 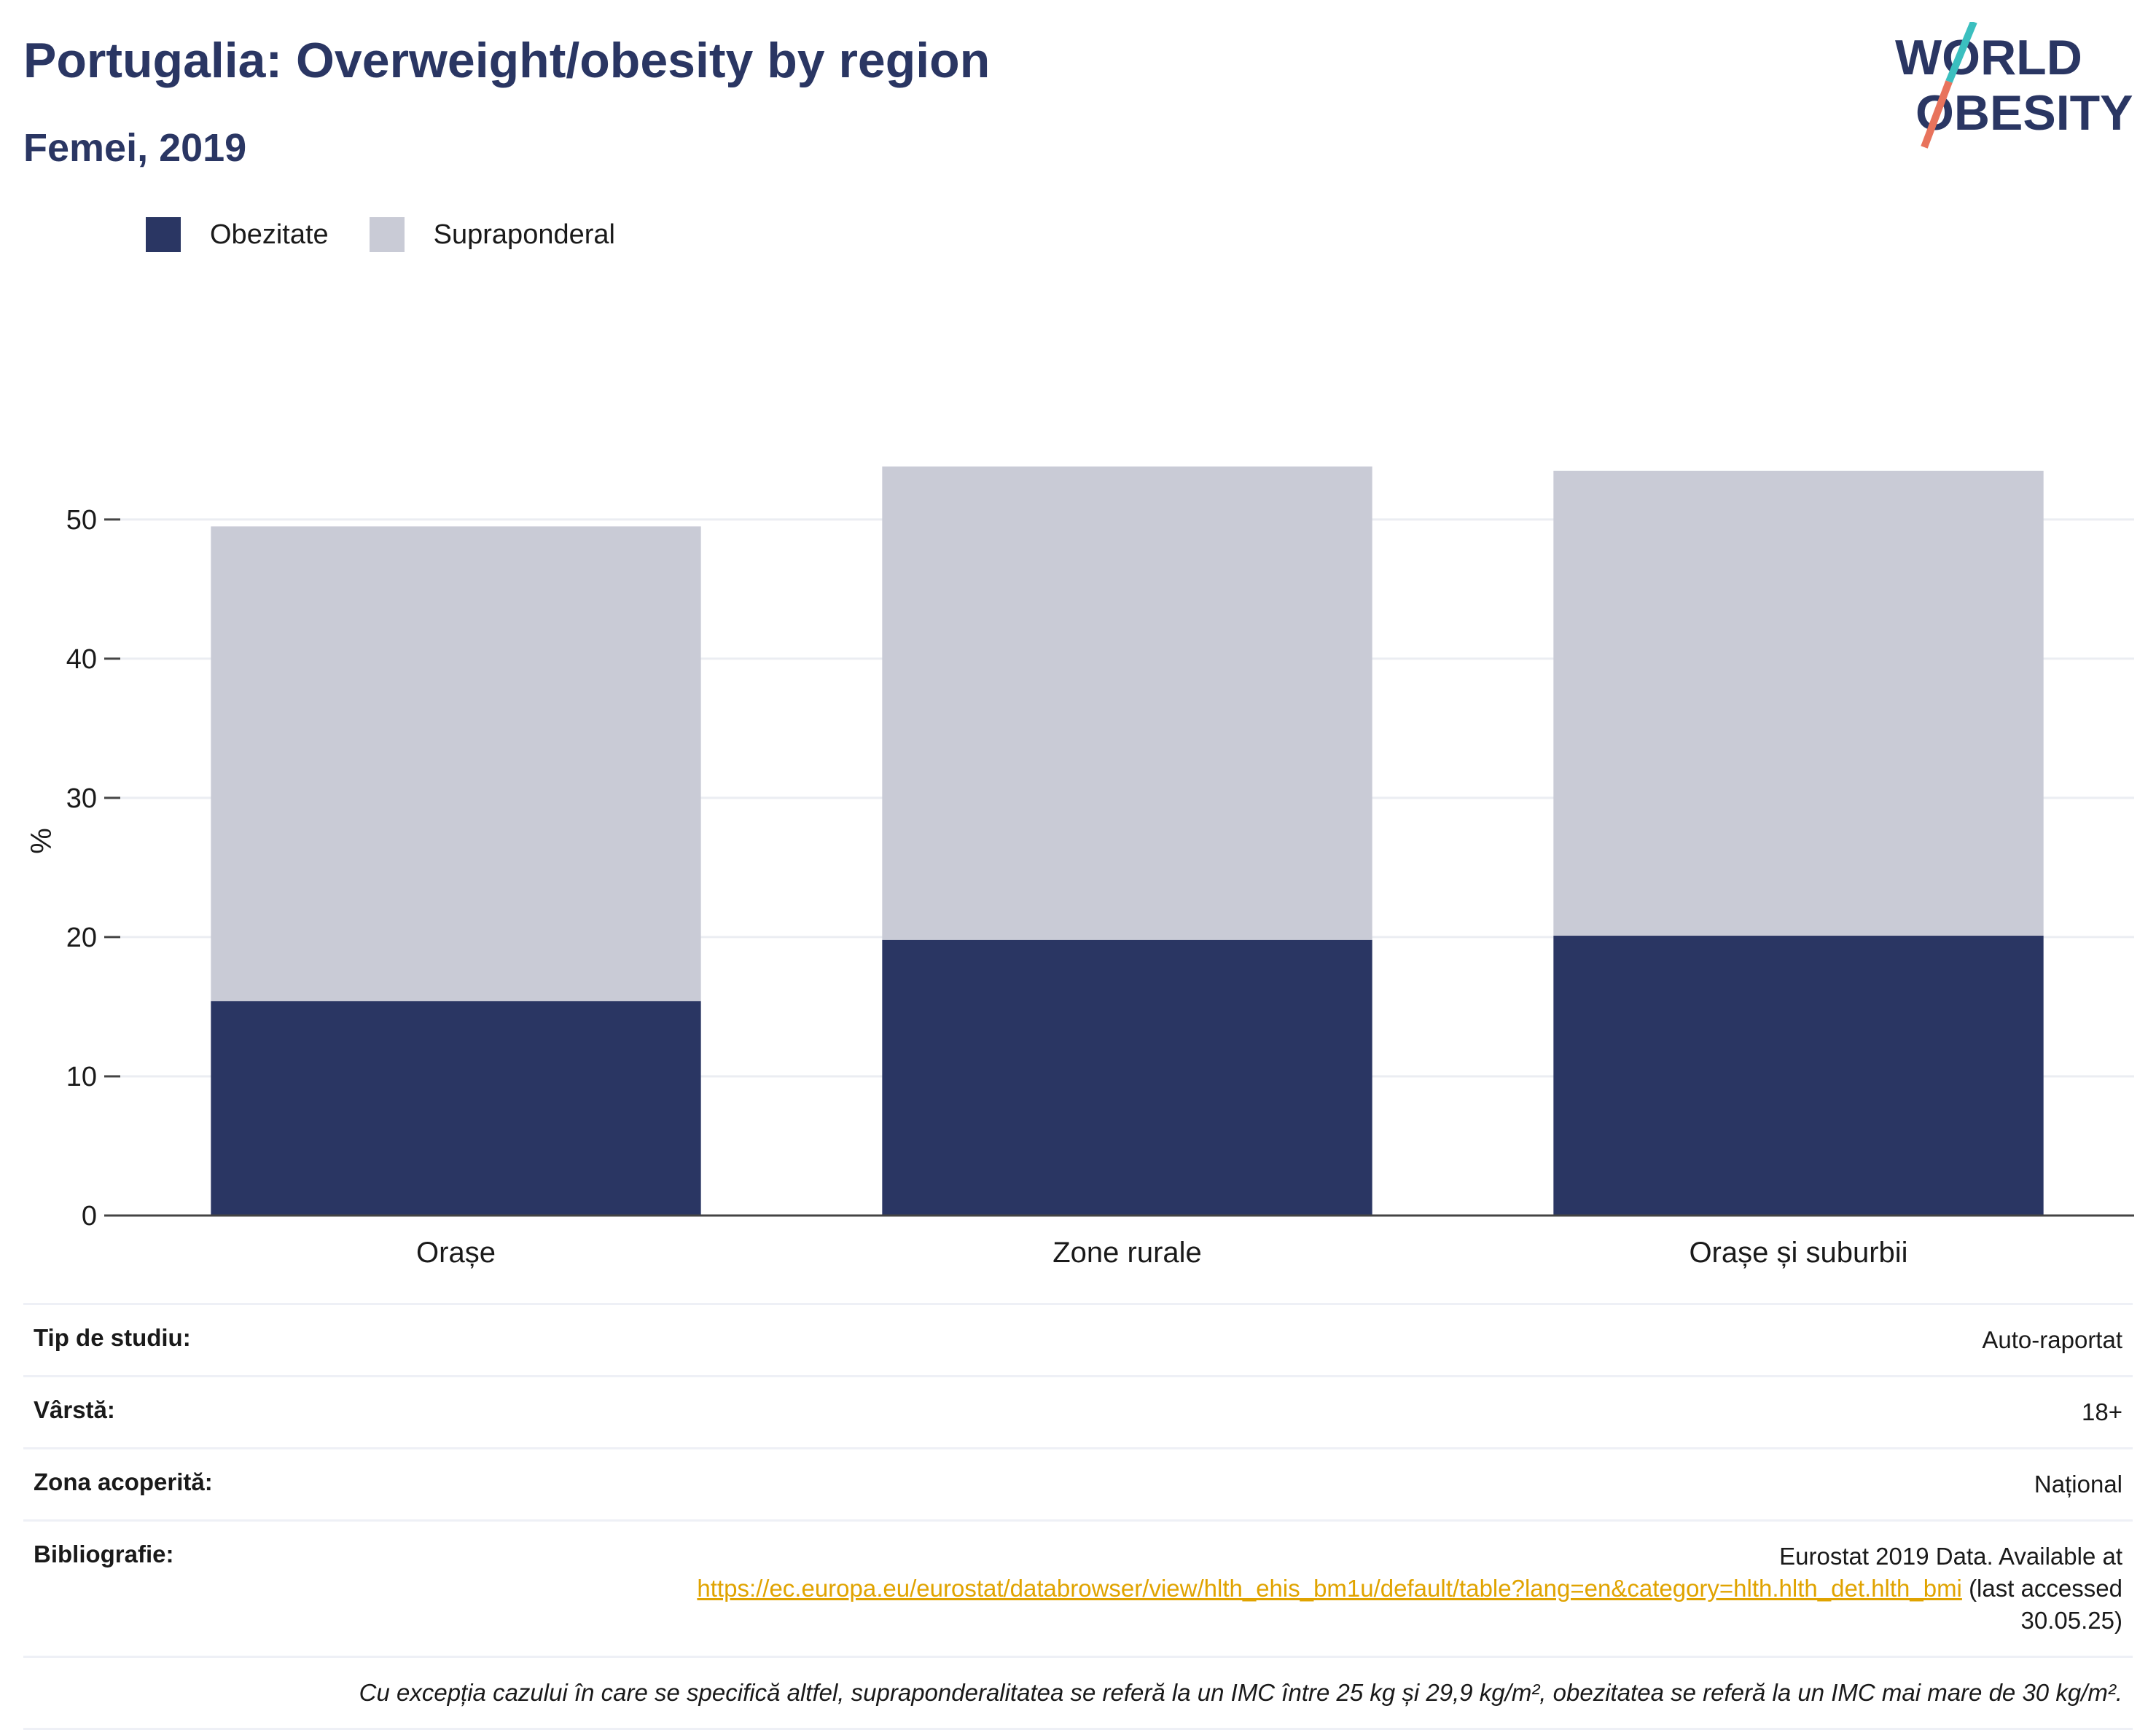 I want to click on legend-label-supraponderal: Supraponderal, so click(x=524, y=234).